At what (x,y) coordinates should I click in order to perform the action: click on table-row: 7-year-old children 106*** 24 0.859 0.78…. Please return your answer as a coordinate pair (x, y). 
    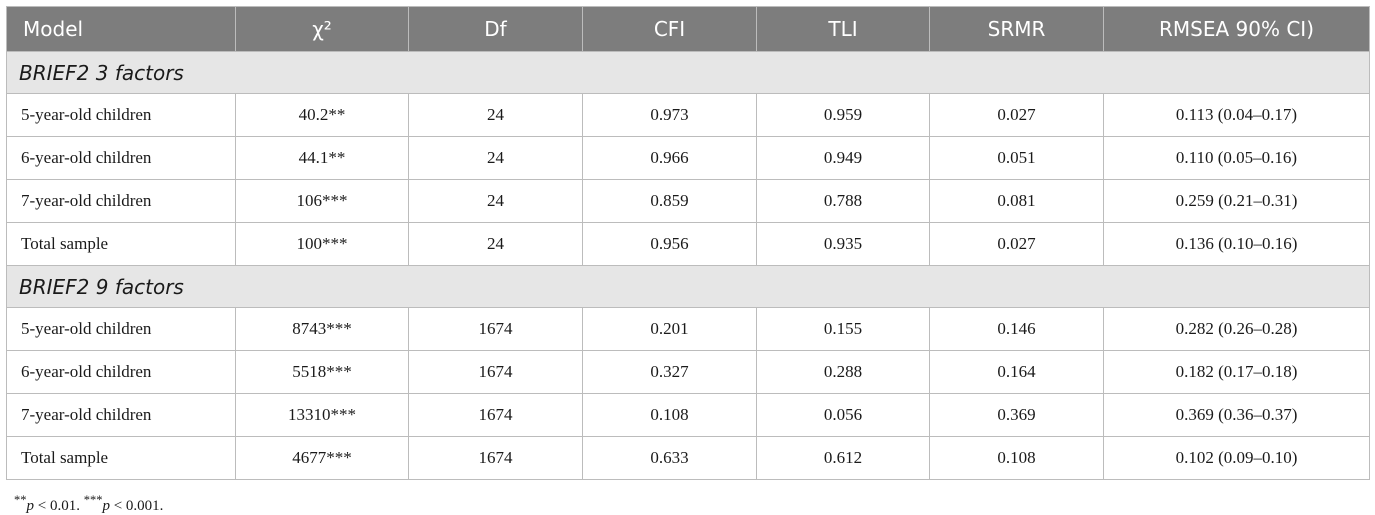
    Looking at the image, I should click on (688, 201).